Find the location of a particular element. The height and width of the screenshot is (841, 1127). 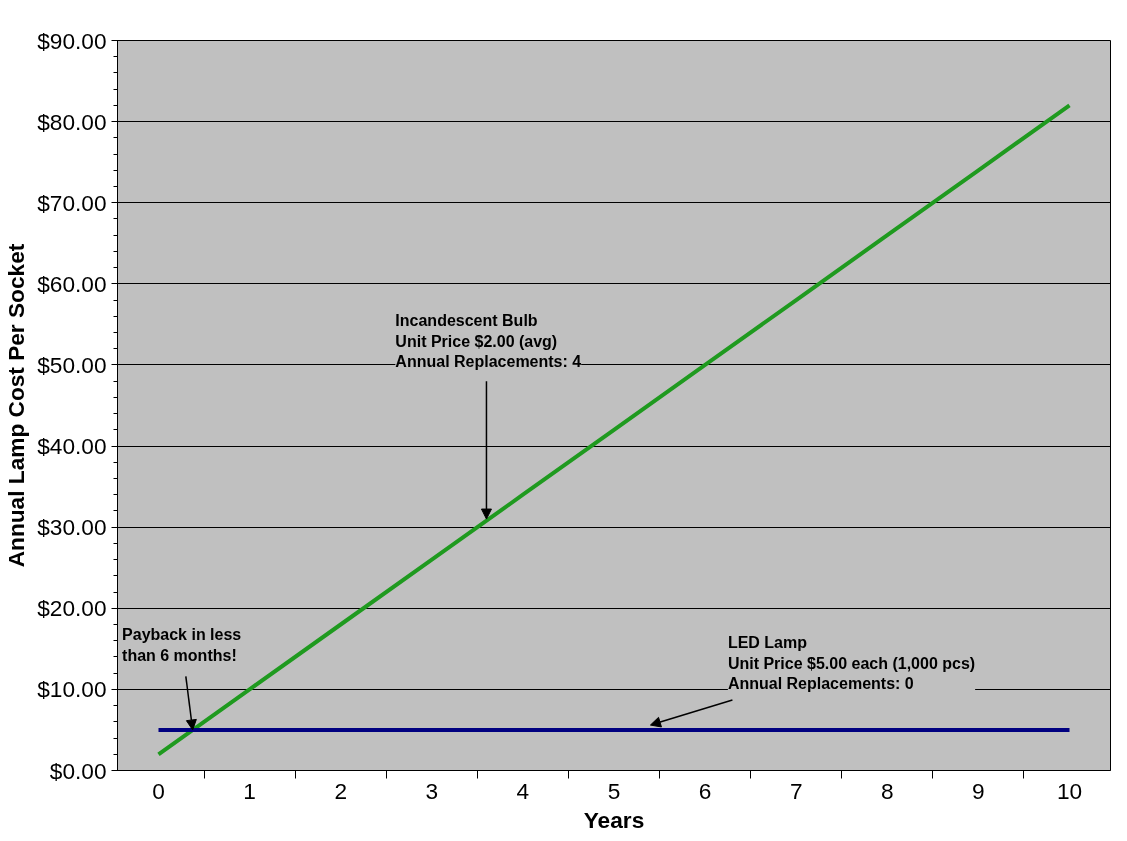

y-tick-label: $70.00 is located at coordinates (72, 202).